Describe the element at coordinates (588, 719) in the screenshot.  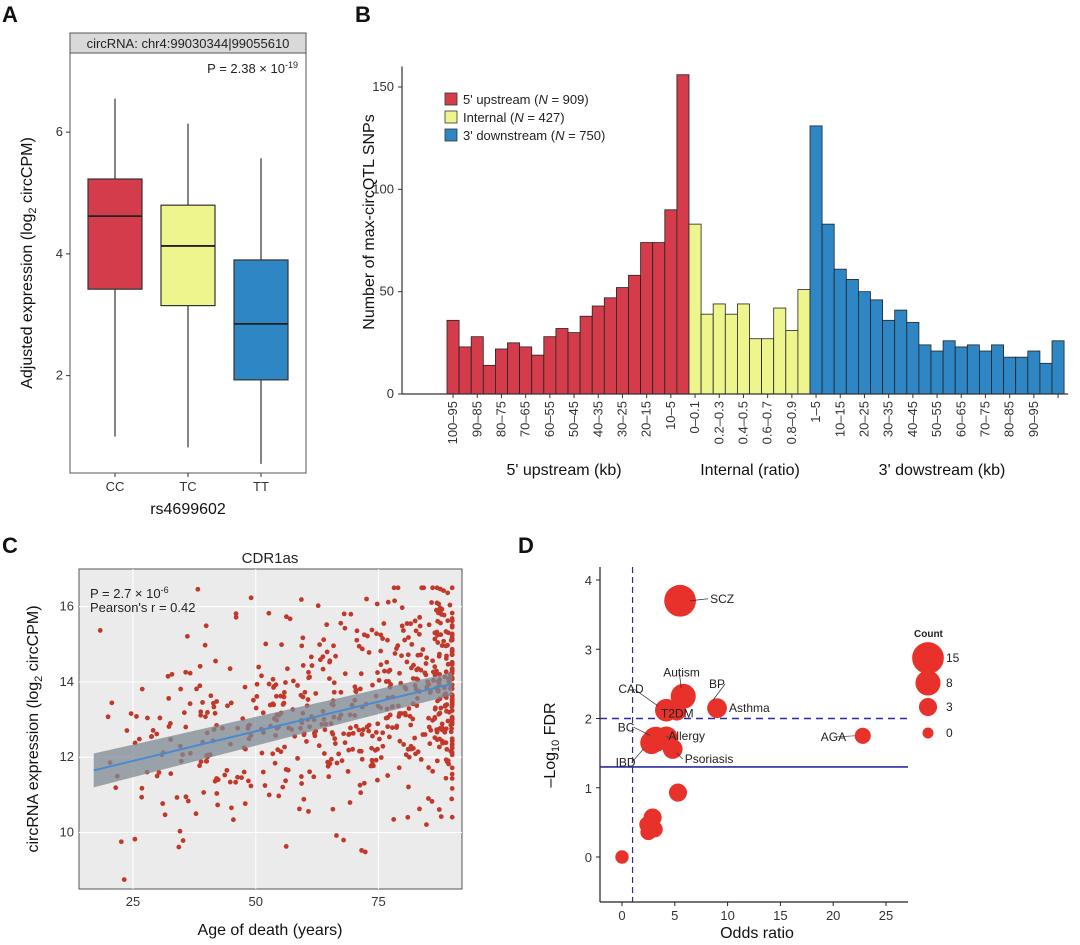
I see `y-tick-label: 2` at that location.